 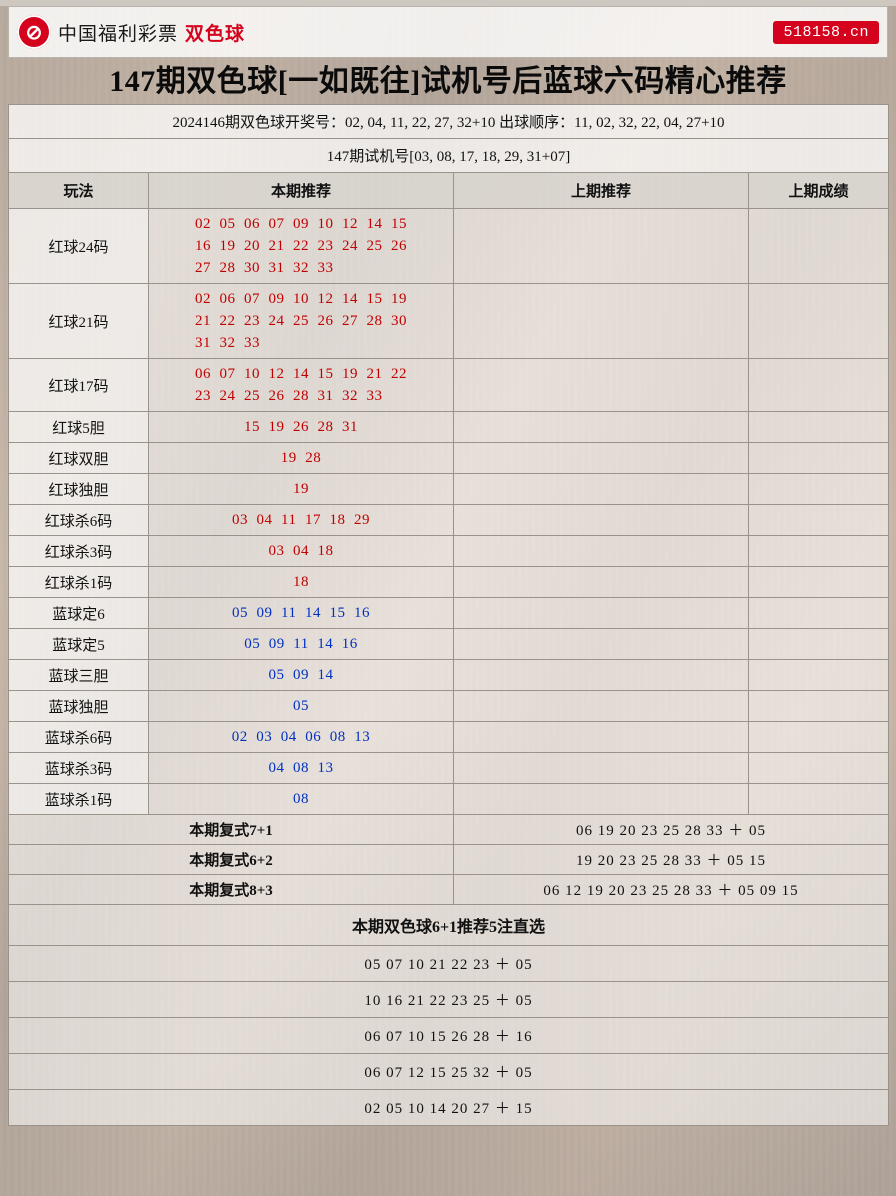 I want to click on table-row: 红球独胆 19, so click(x=448, y=489).